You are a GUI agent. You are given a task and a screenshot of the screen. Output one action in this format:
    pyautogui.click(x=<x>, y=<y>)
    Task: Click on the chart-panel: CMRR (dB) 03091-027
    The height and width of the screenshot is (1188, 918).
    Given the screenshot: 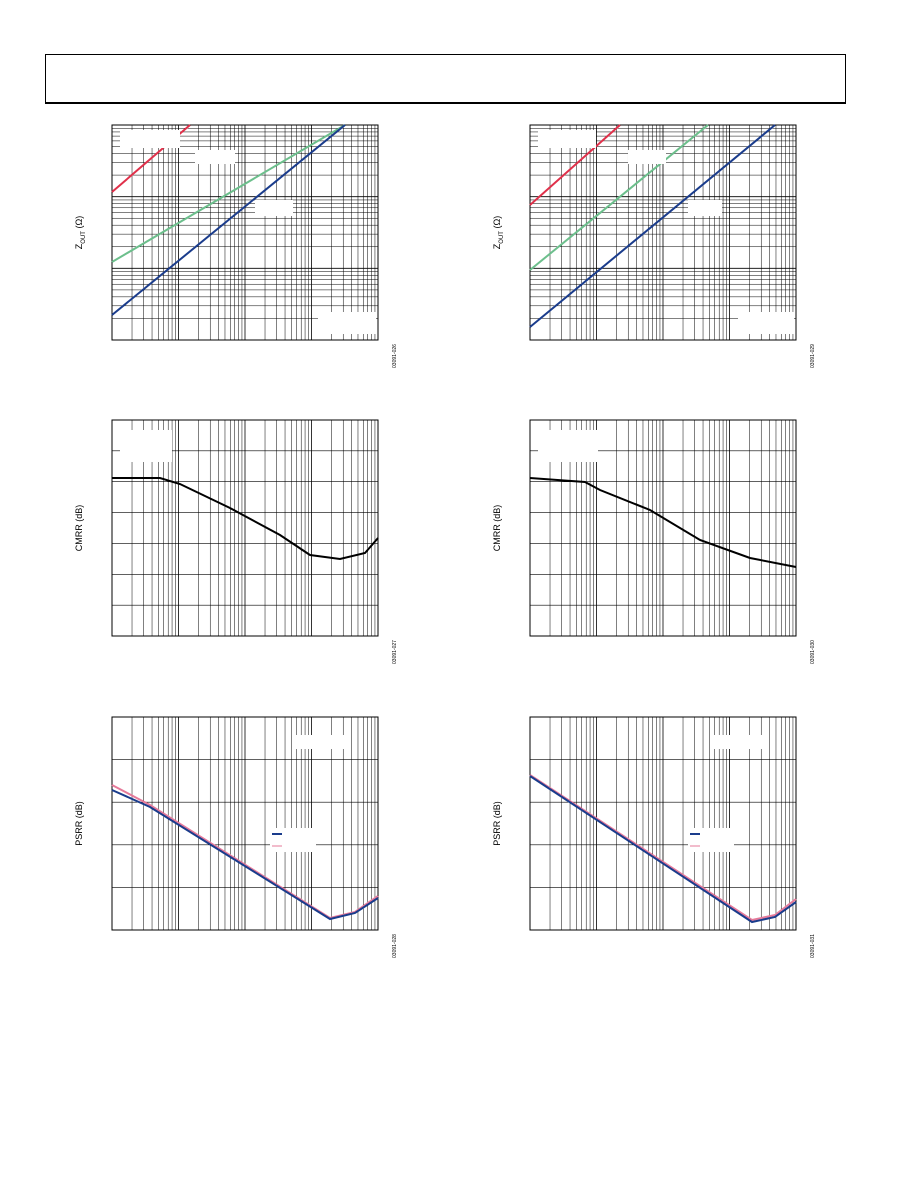 What is the action you would take?
    pyautogui.click(x=236, y=541)
    